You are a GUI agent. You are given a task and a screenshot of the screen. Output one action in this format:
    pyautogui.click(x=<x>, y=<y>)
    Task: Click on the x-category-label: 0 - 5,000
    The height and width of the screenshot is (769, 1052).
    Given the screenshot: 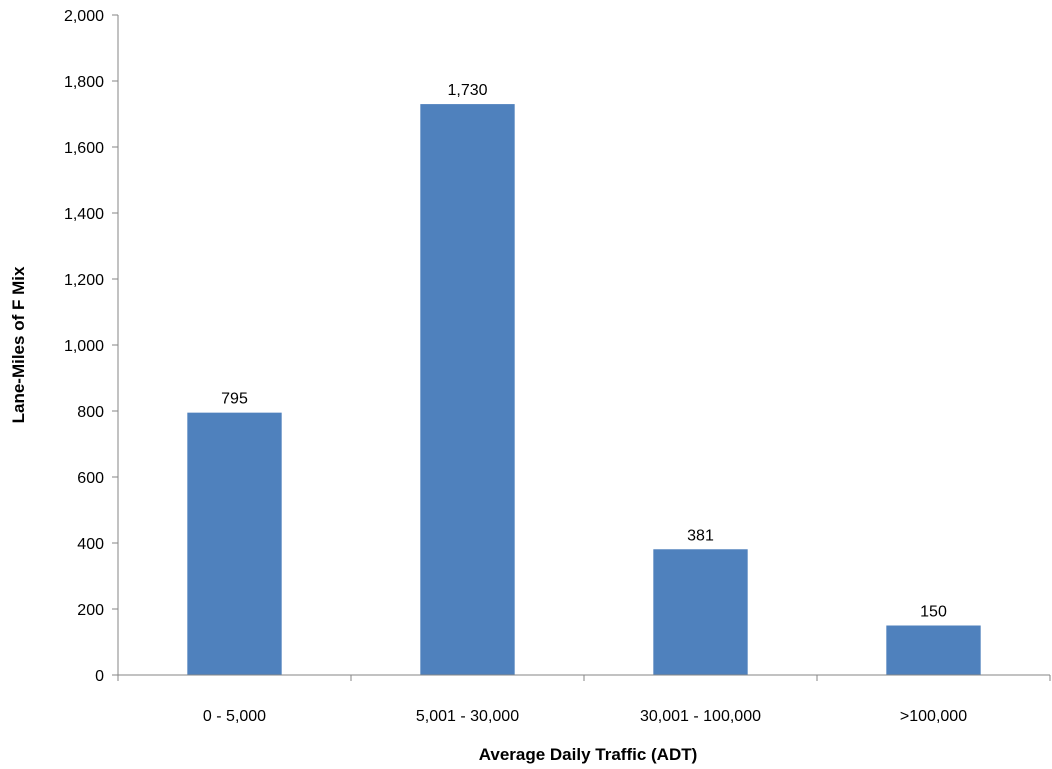 What is the action you would take?
    pyautogui.click(x=234, y=716)
    